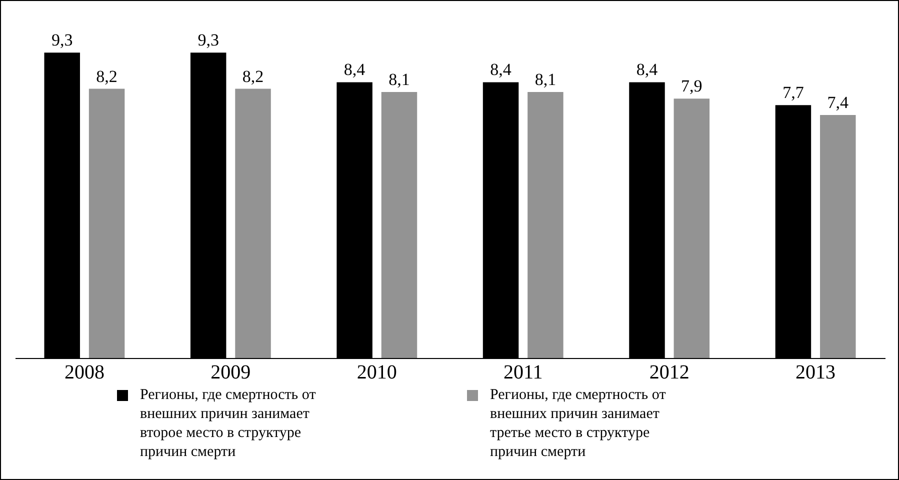 This screenshot has height=480, width=899. What do you see at coordinates (816, 373) in the screenshot?
I see `x-tick-label: 2013` at bounding box center [816, 373].